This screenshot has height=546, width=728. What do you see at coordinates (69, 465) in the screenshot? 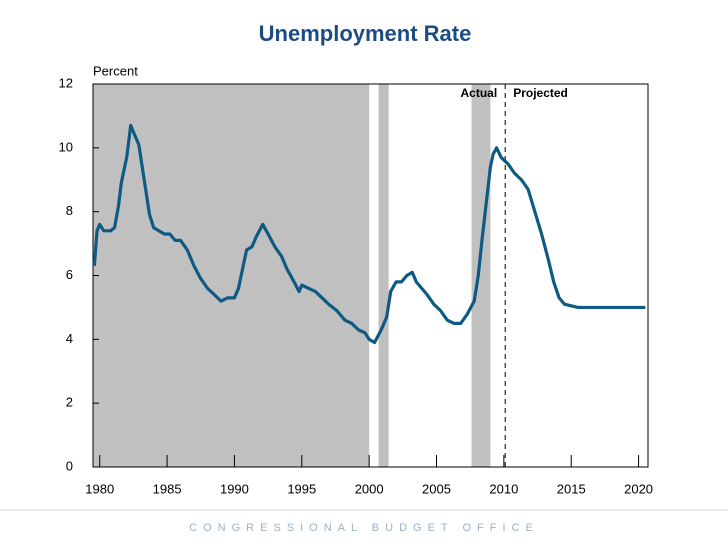
I see `y-tick-label: 0` at bounding box center [69, 465].